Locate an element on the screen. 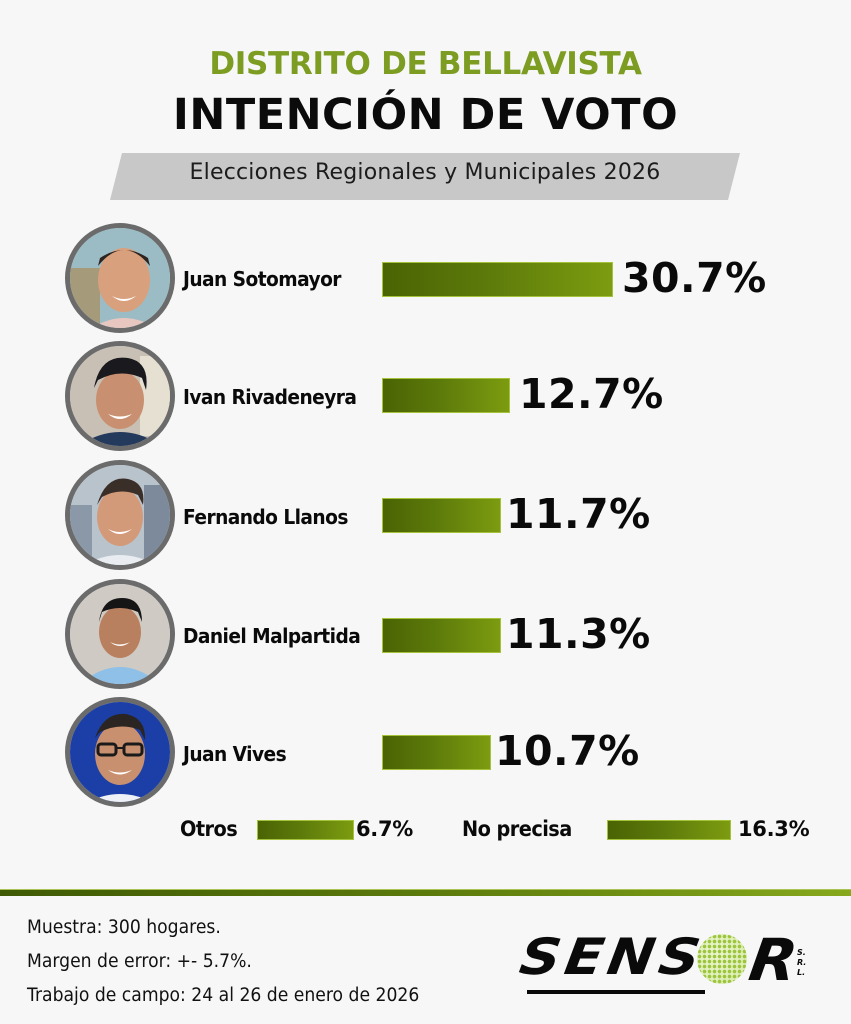 The image size is (851, 1024). vote-percentage: 11.3% is located at coordinates (578, 634).